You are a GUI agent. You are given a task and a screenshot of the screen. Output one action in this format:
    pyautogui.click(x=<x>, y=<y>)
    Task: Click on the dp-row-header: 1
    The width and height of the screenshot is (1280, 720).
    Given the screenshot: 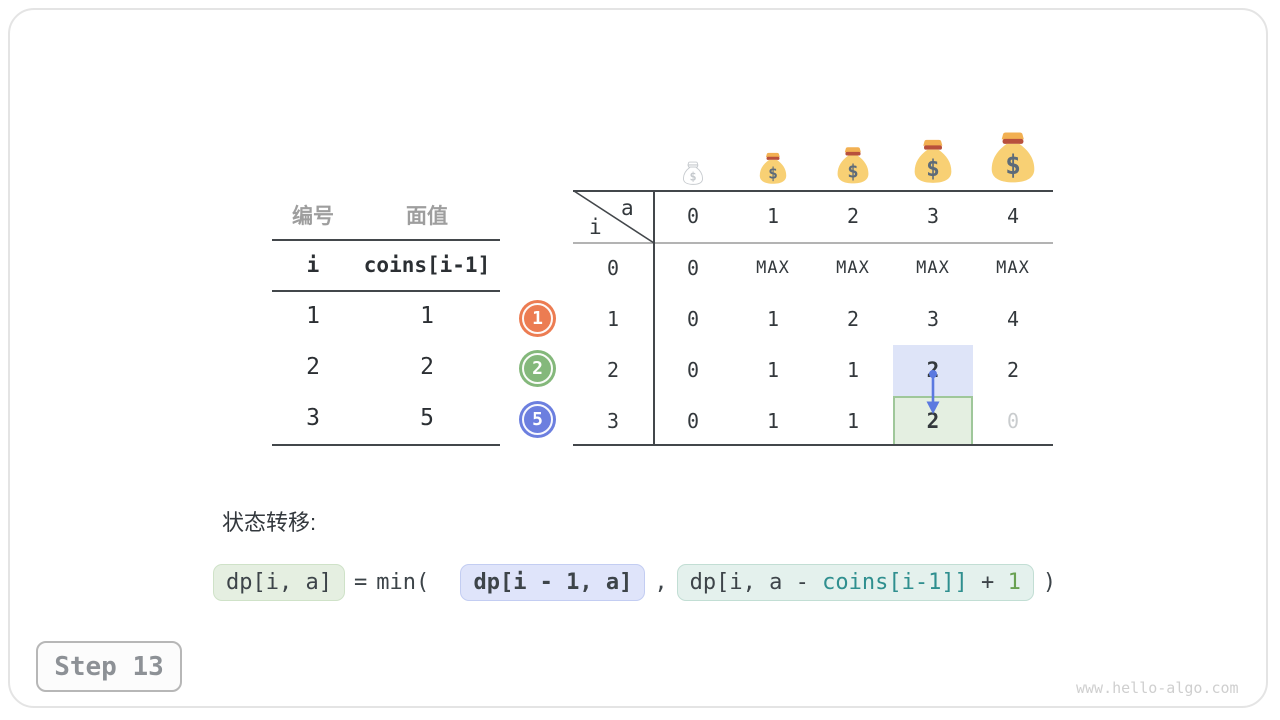 What is the action you would take?
    pyautogui.click(x=613, y=319)
    